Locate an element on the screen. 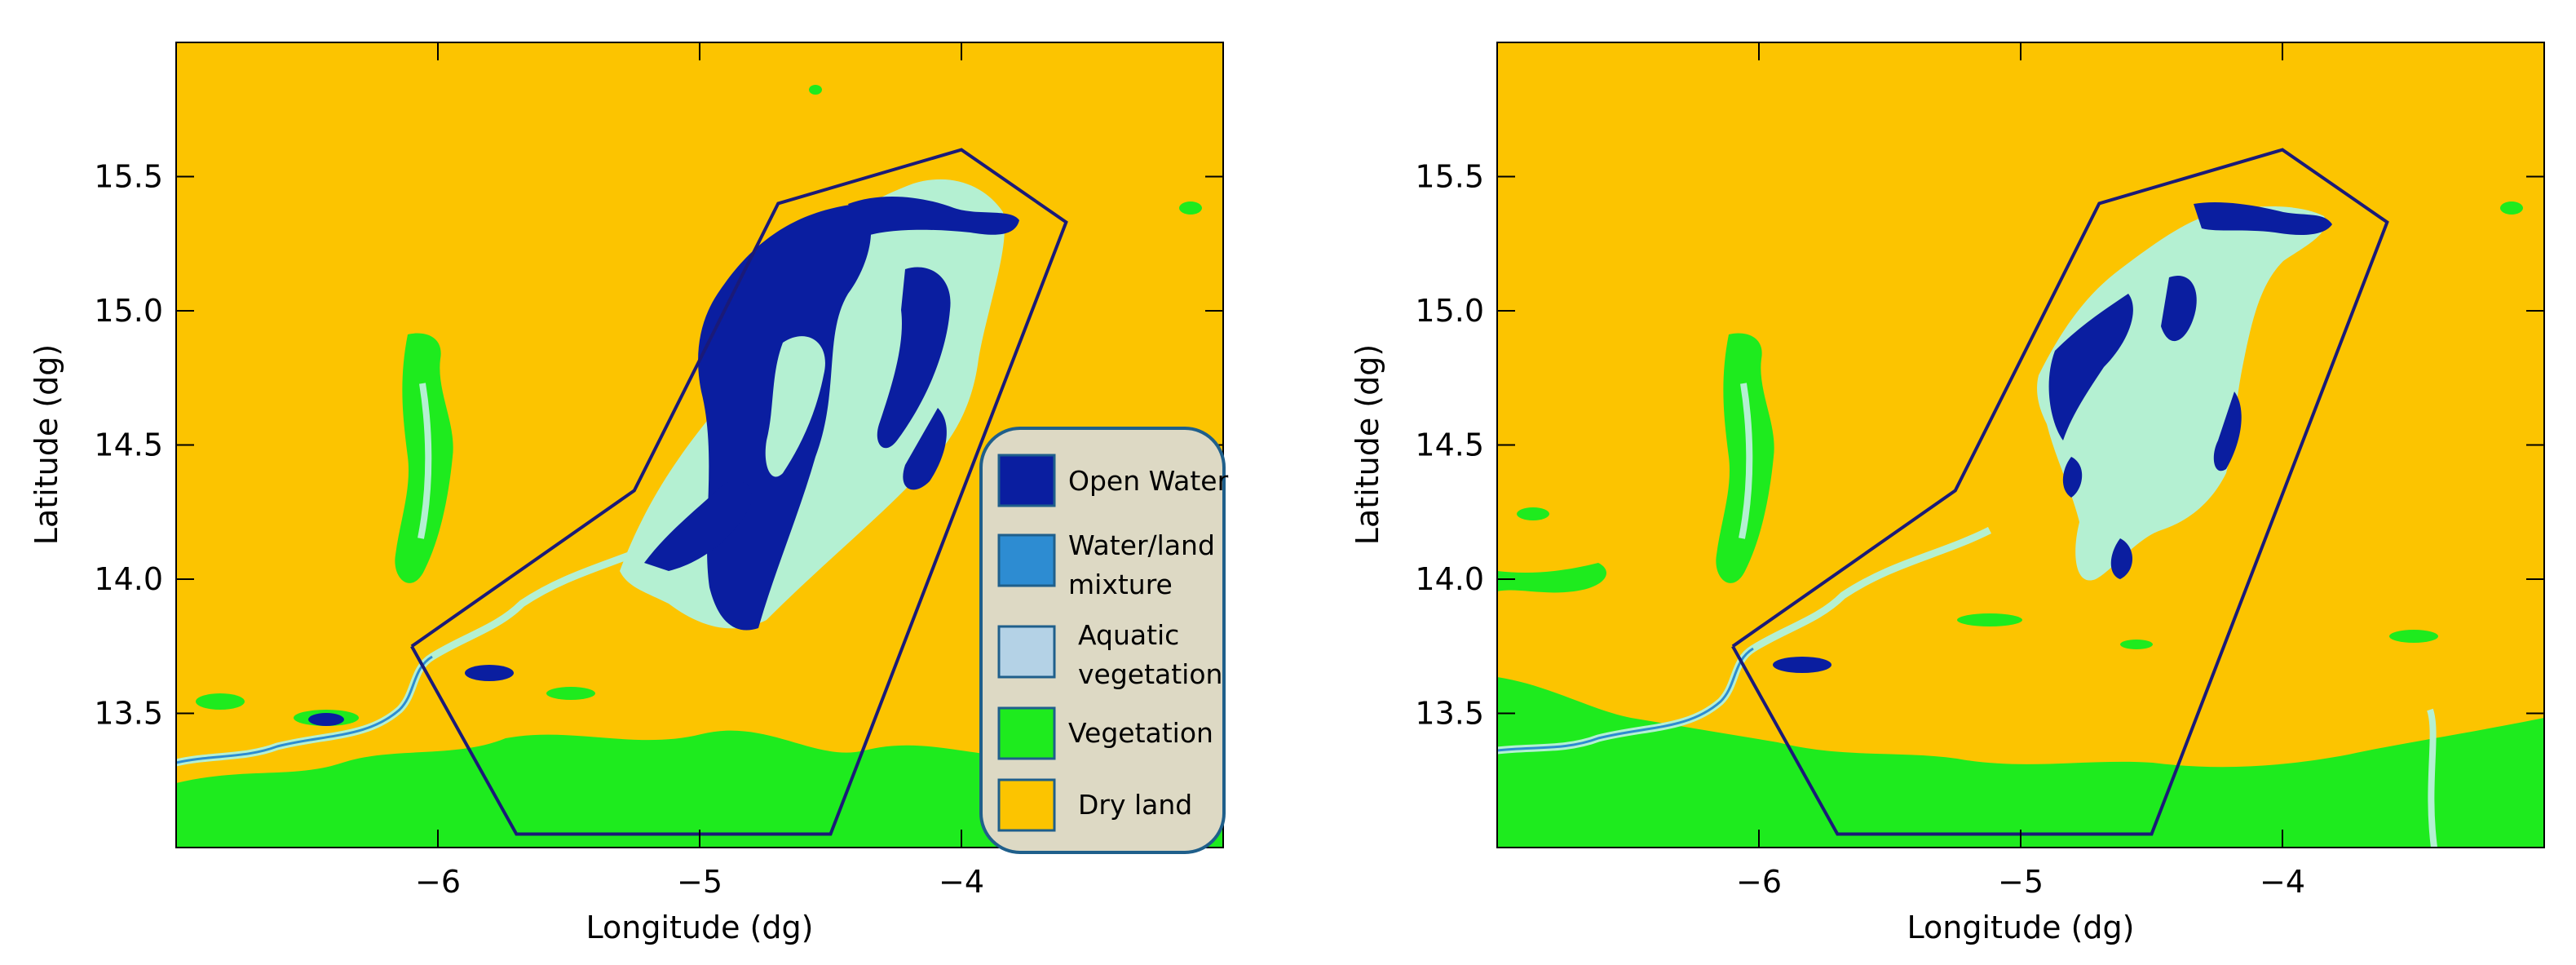  x-axis-label-right: Longitude (dg) is located at coordinates (2021, 927).